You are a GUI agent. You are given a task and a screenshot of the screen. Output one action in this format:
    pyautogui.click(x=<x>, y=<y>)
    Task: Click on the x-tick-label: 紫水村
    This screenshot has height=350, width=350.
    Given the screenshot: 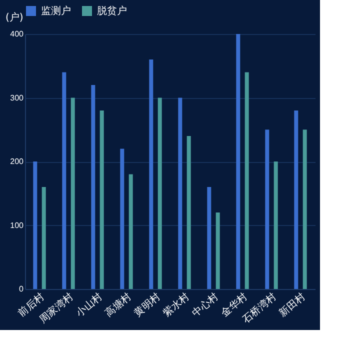 What is the action you would take?
    pyautogui.click(x=176, y=305)
    